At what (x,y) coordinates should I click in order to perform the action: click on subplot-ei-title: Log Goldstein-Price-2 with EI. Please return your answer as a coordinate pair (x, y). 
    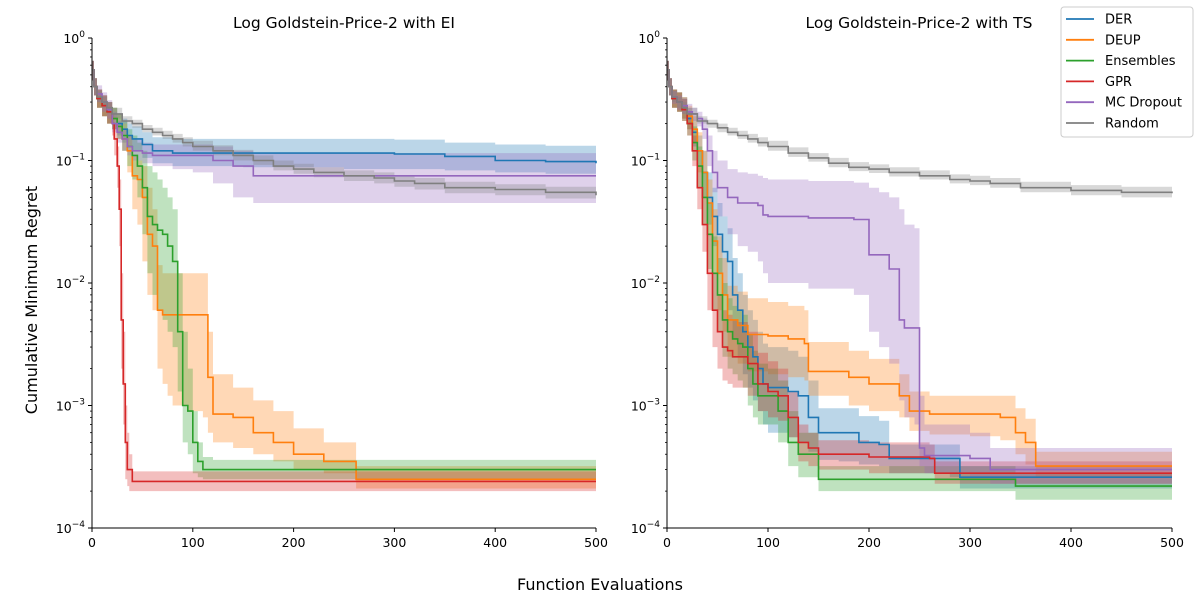
    Looking at the image, I should click on (344, 23).